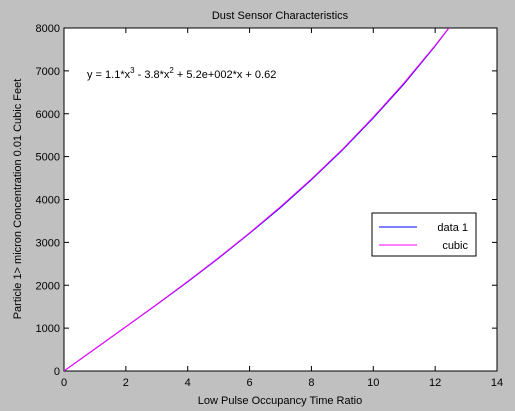  I want to click on legend-label: data 1, so click(452, 228).